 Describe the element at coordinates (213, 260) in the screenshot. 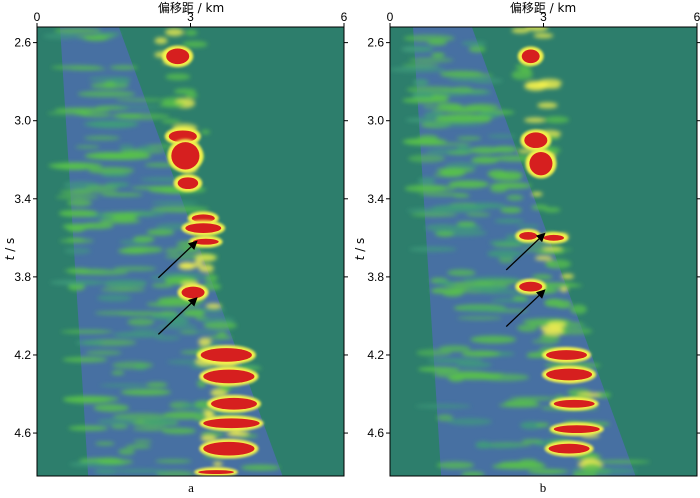

I see `panel-a-events` at that location.